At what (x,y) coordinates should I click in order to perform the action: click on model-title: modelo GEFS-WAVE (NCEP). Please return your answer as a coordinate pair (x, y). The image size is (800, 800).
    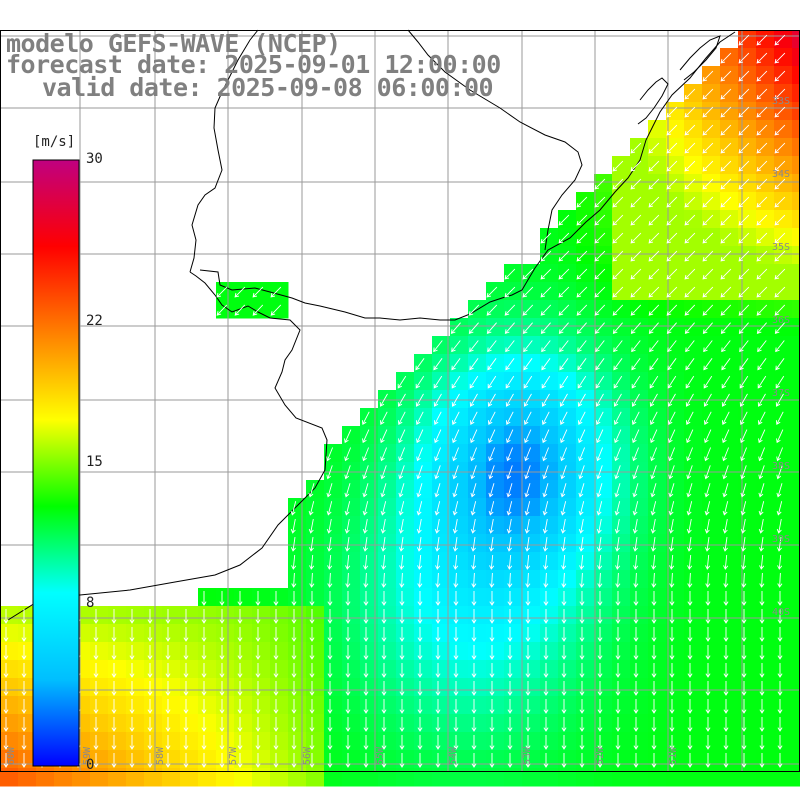
    Looking at the image, I should click on (173, 43).